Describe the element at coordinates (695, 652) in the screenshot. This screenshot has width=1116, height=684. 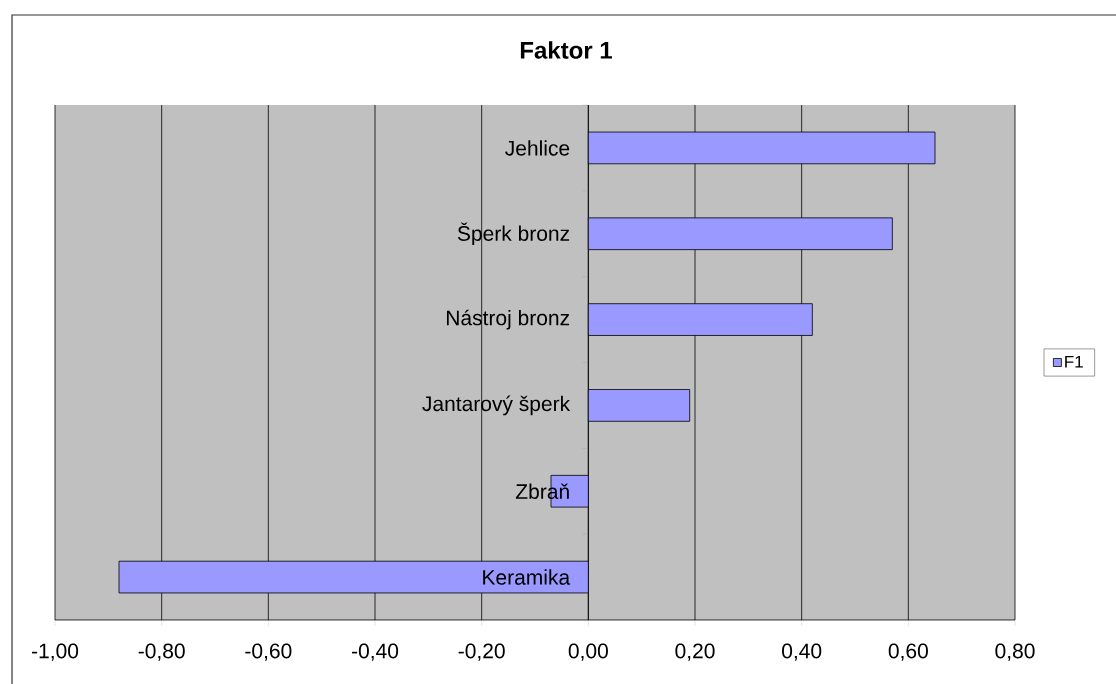
I see `x-tick-label: 0,20` at that location.